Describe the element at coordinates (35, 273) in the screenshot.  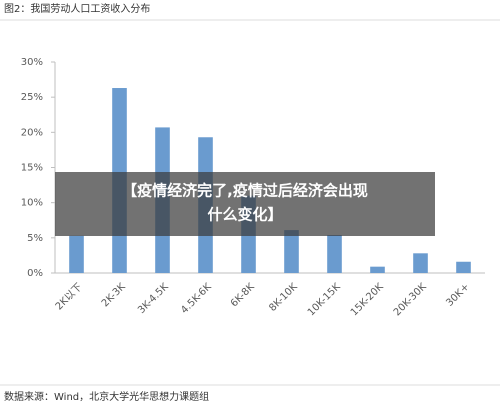
I see `y-tick-label: 0%` at that location.